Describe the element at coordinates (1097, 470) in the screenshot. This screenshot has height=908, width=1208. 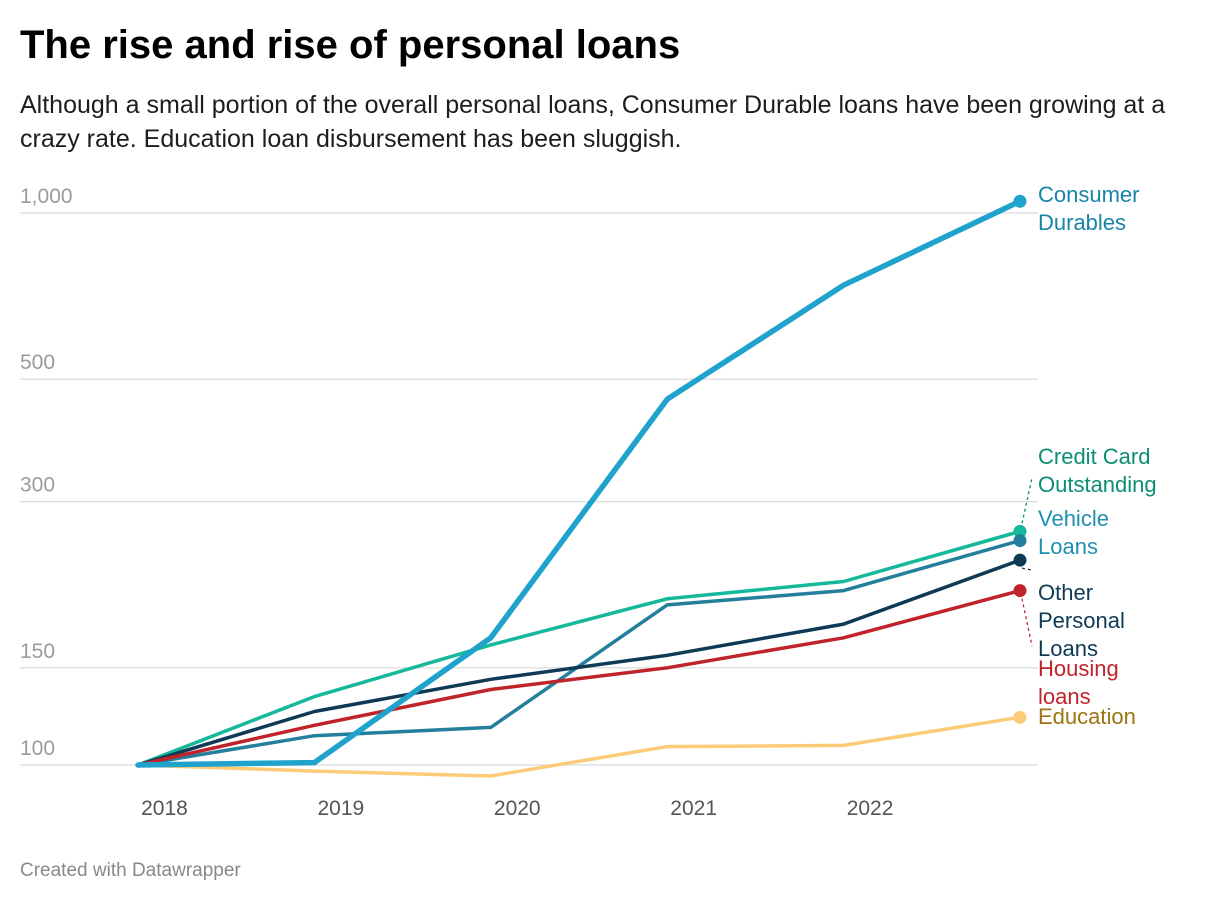
I see `series-label: Credit Card Outstanding` at that location.